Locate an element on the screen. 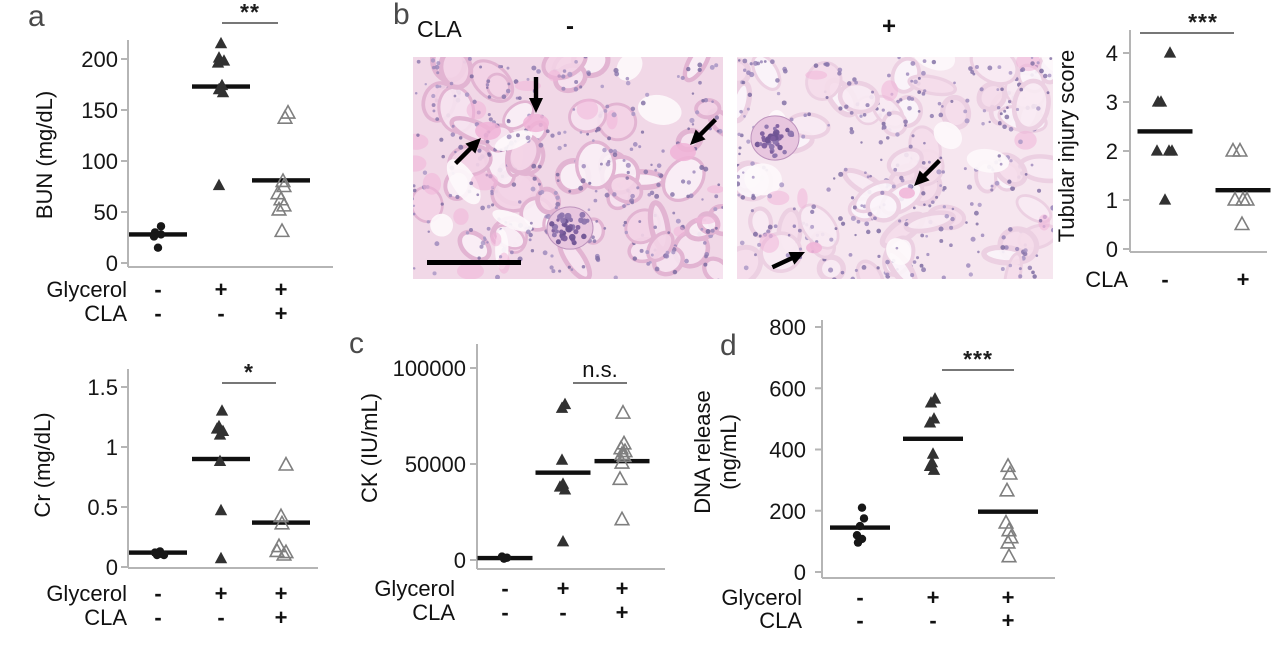 This screenshot has height=652, width=1280. significance-label: ** is located at coordinates (250, 12).